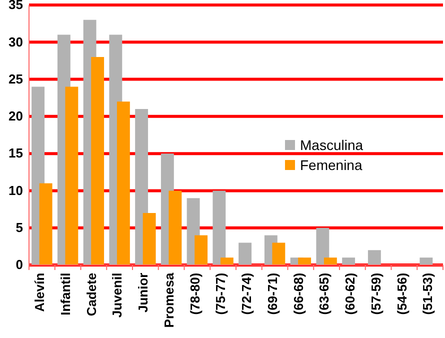  Describe the element at coordinates (15, 42) in the screenshot. I see `y-tick-label: 30` at that location.